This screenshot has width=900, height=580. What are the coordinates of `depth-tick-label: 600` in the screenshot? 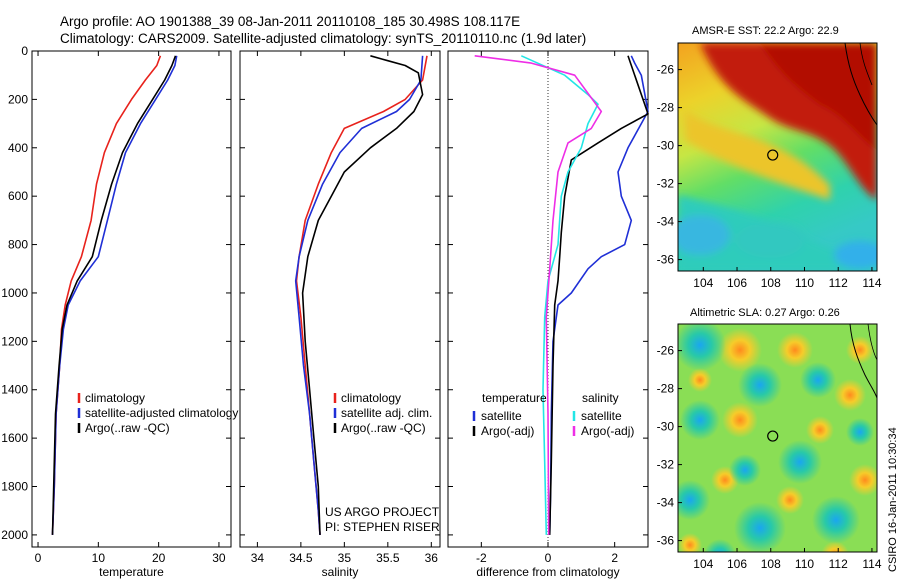 It's located at (18, 196).